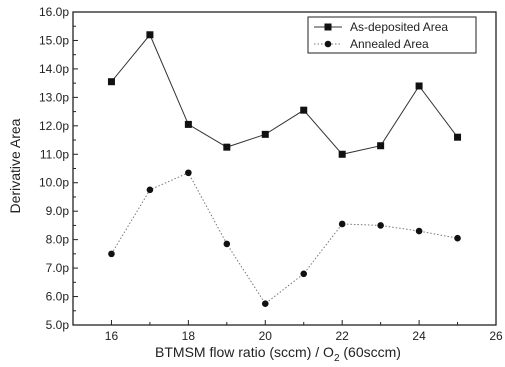  I want to click on y-tick-label: 16.0p, so click(54, 12).